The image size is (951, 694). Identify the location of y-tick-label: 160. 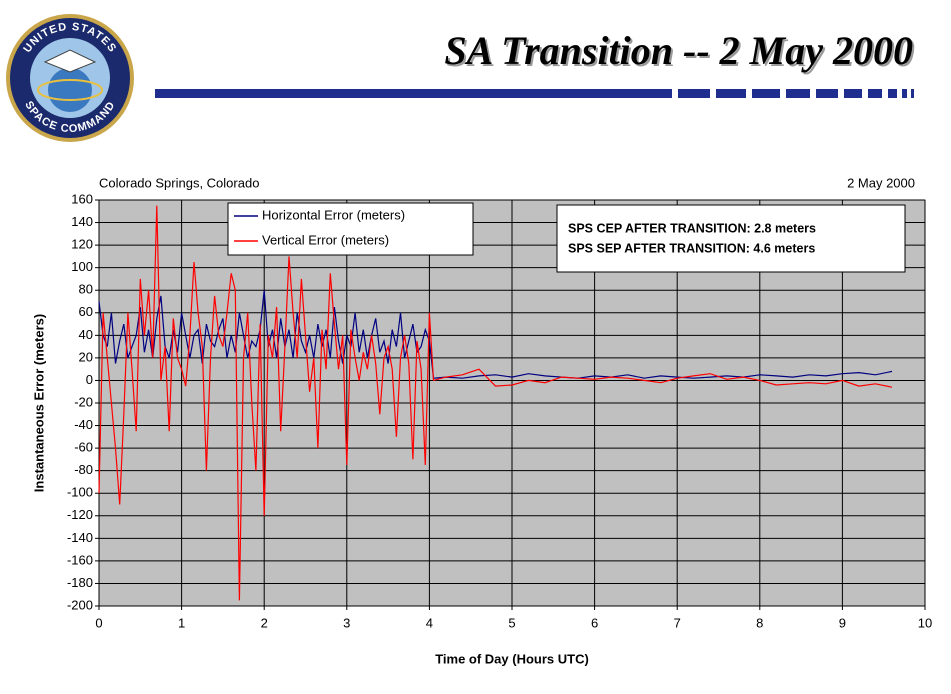
(82, 198).